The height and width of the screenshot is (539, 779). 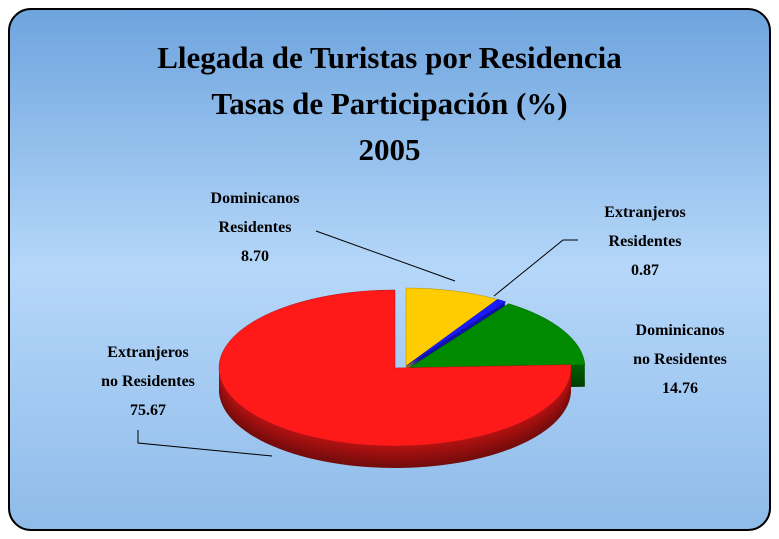 I want to click on value-label: 0.87, so click(x=645, y=270).